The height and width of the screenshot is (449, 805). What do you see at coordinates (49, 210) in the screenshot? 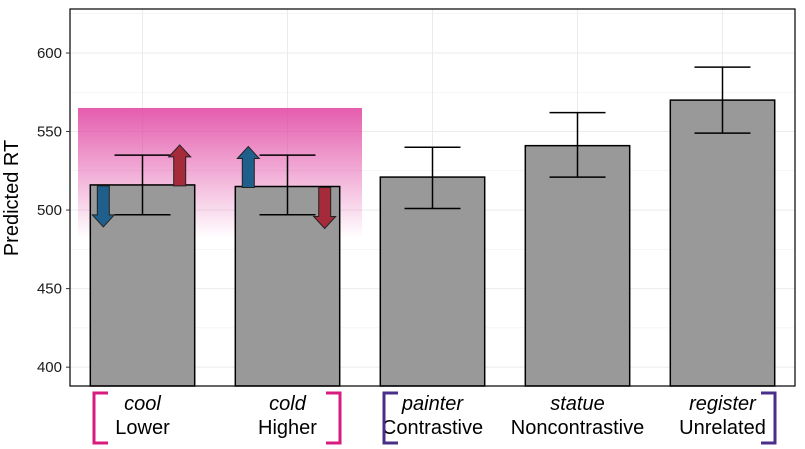
I see `y-tick-label: 500` at bounding box center [49, 210].